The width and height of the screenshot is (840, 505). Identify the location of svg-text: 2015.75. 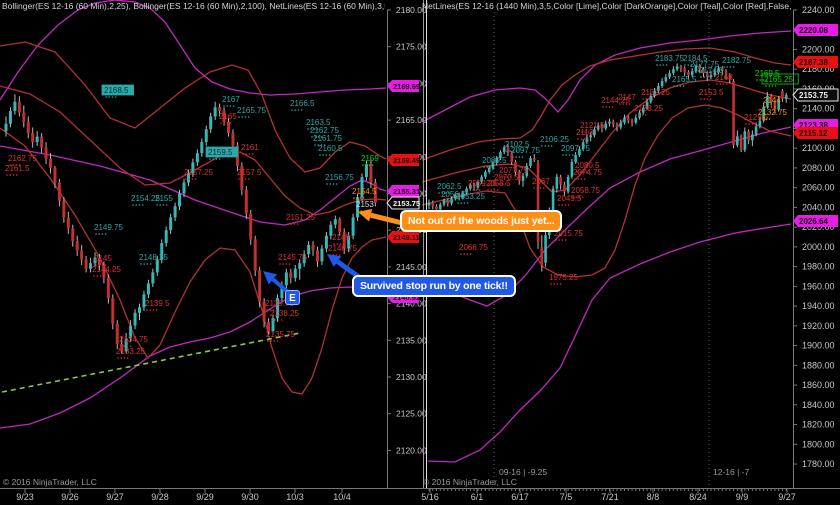
(568, 233).